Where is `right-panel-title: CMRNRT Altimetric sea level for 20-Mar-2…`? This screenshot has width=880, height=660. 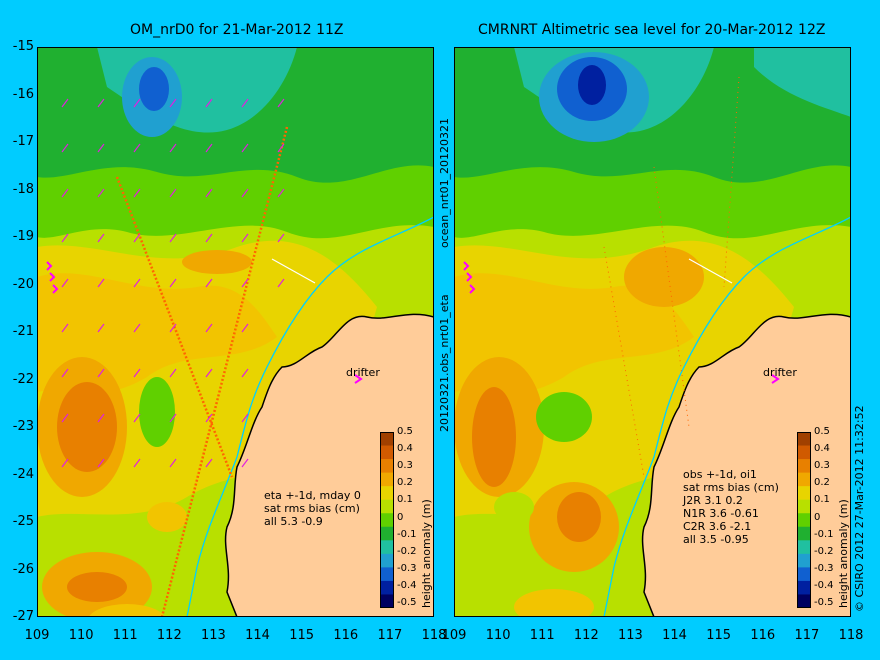
right-panel-title: CMRNRT Altimetric sea level for 20-Mar-2… is located at coordinates (652, 30).